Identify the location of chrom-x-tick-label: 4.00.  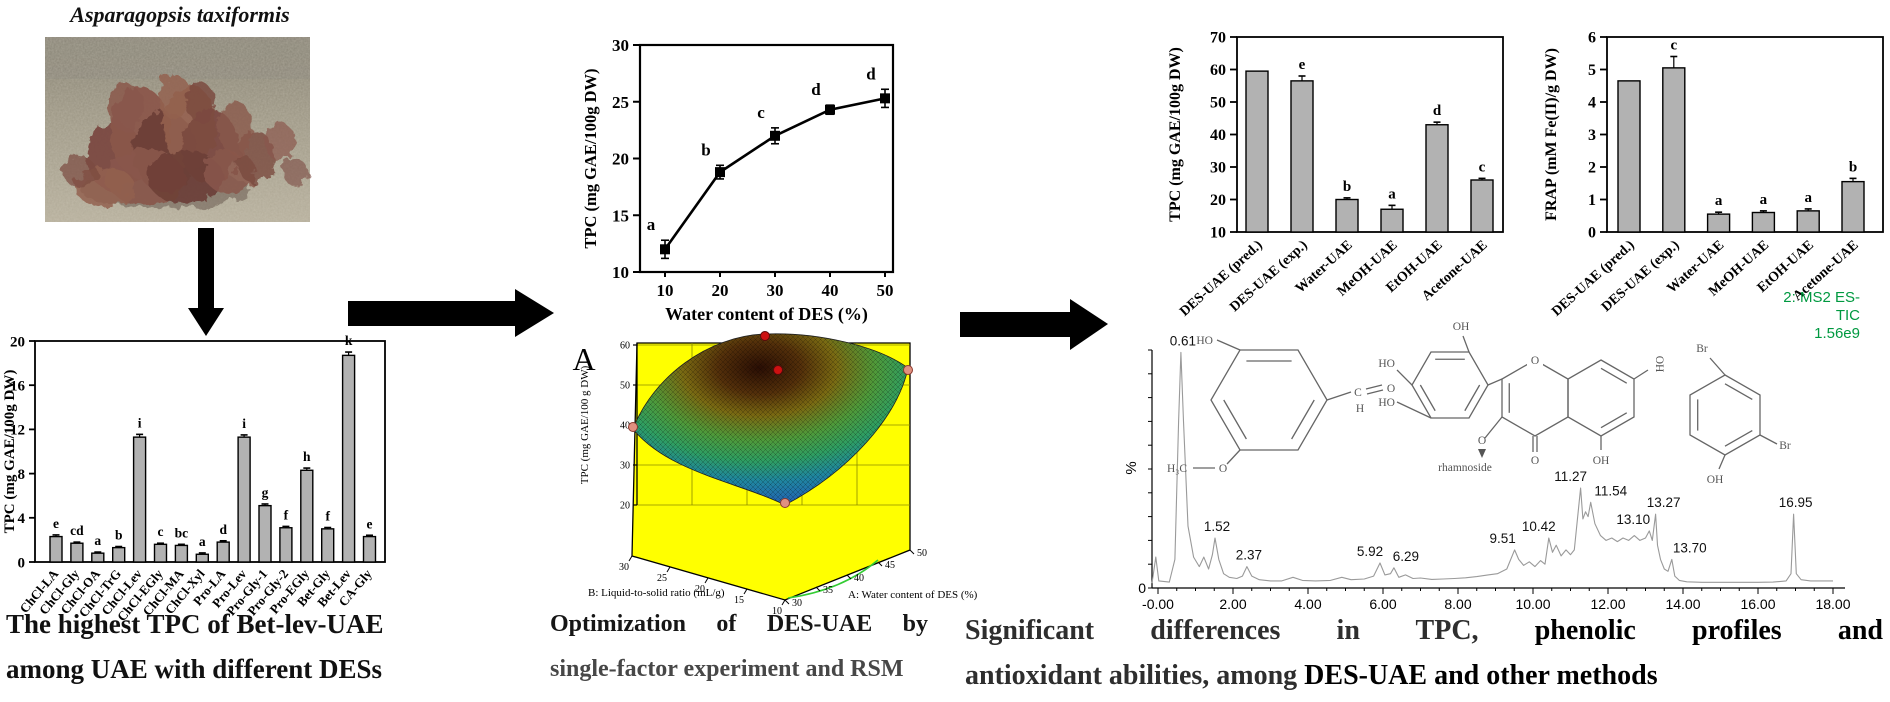
(1307, 604).